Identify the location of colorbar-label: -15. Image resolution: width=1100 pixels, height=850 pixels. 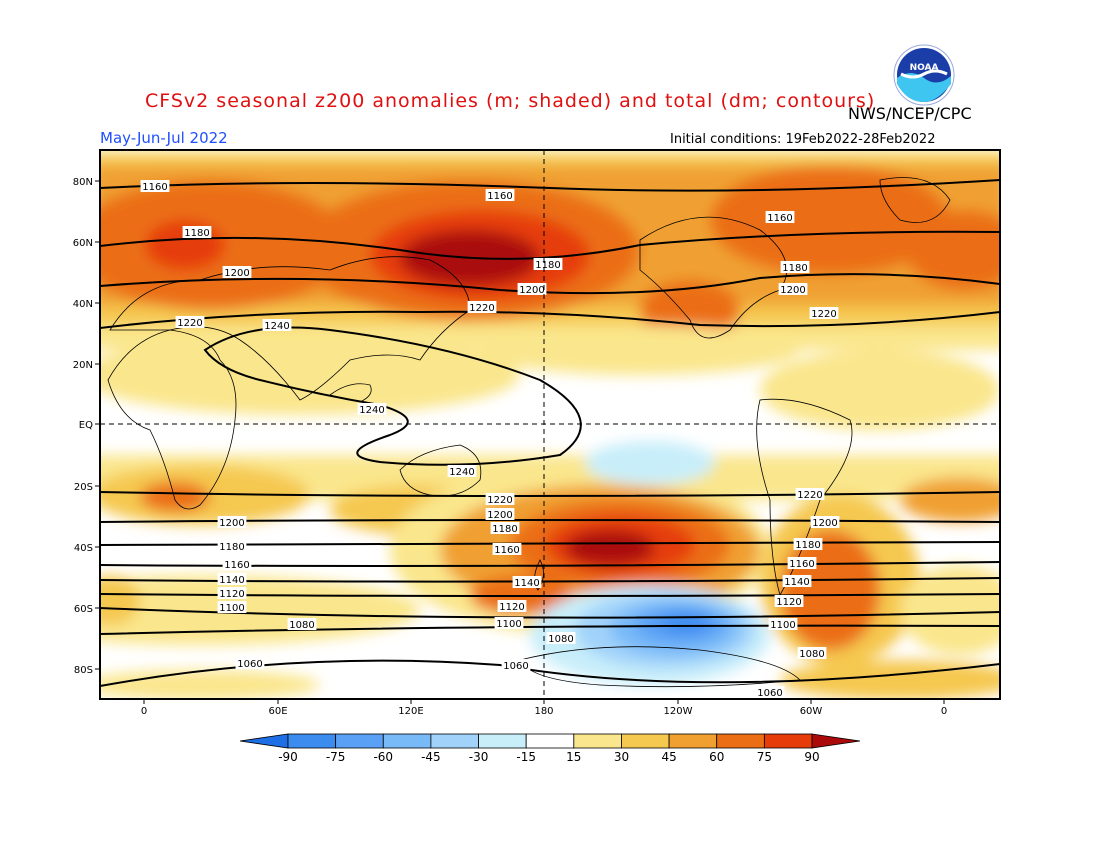
(526, 757).